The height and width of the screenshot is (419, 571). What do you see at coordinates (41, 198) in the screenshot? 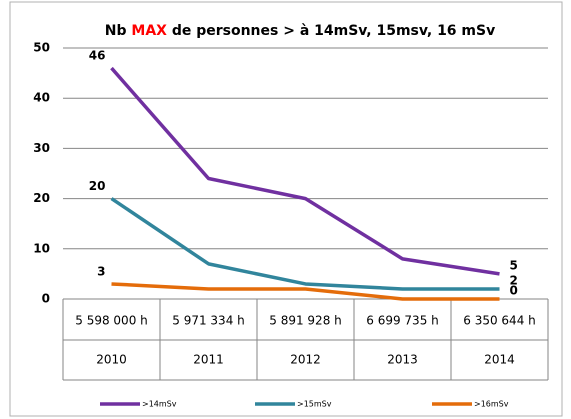
I see `y-tick-label: 20` at bounding box center [41, 198].